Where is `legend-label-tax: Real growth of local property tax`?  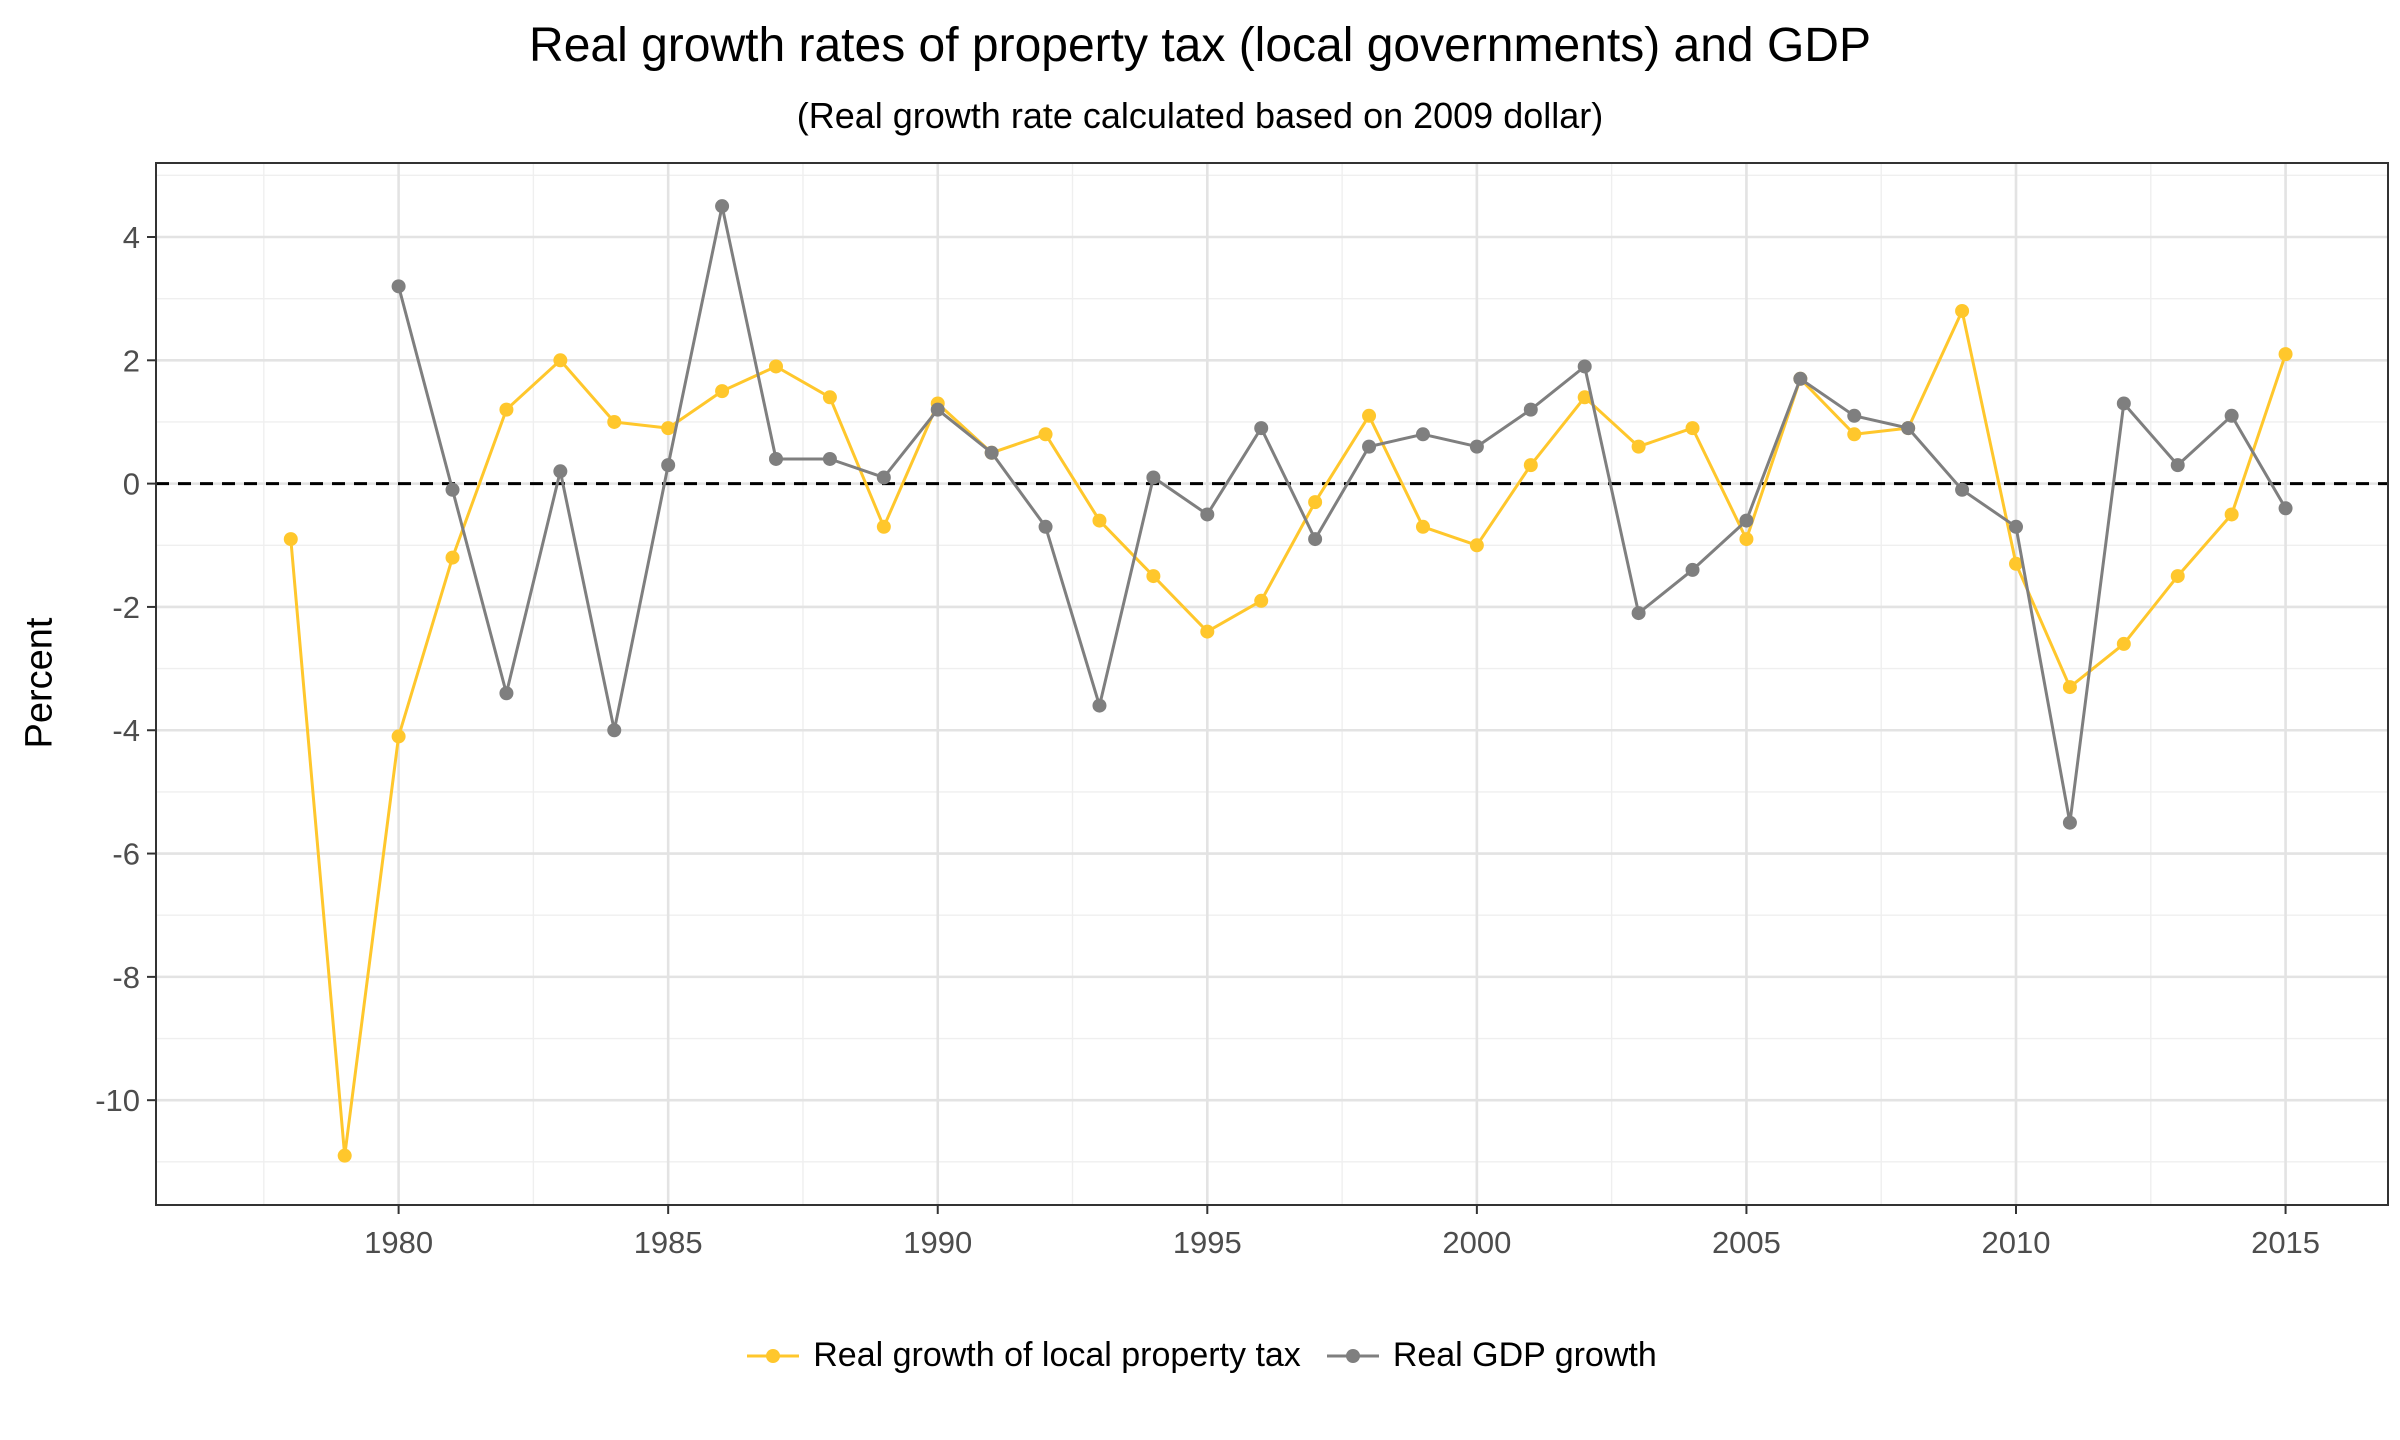
legend-label-tax: Real growth of local property tax is located at coordinates (1057, 1355).